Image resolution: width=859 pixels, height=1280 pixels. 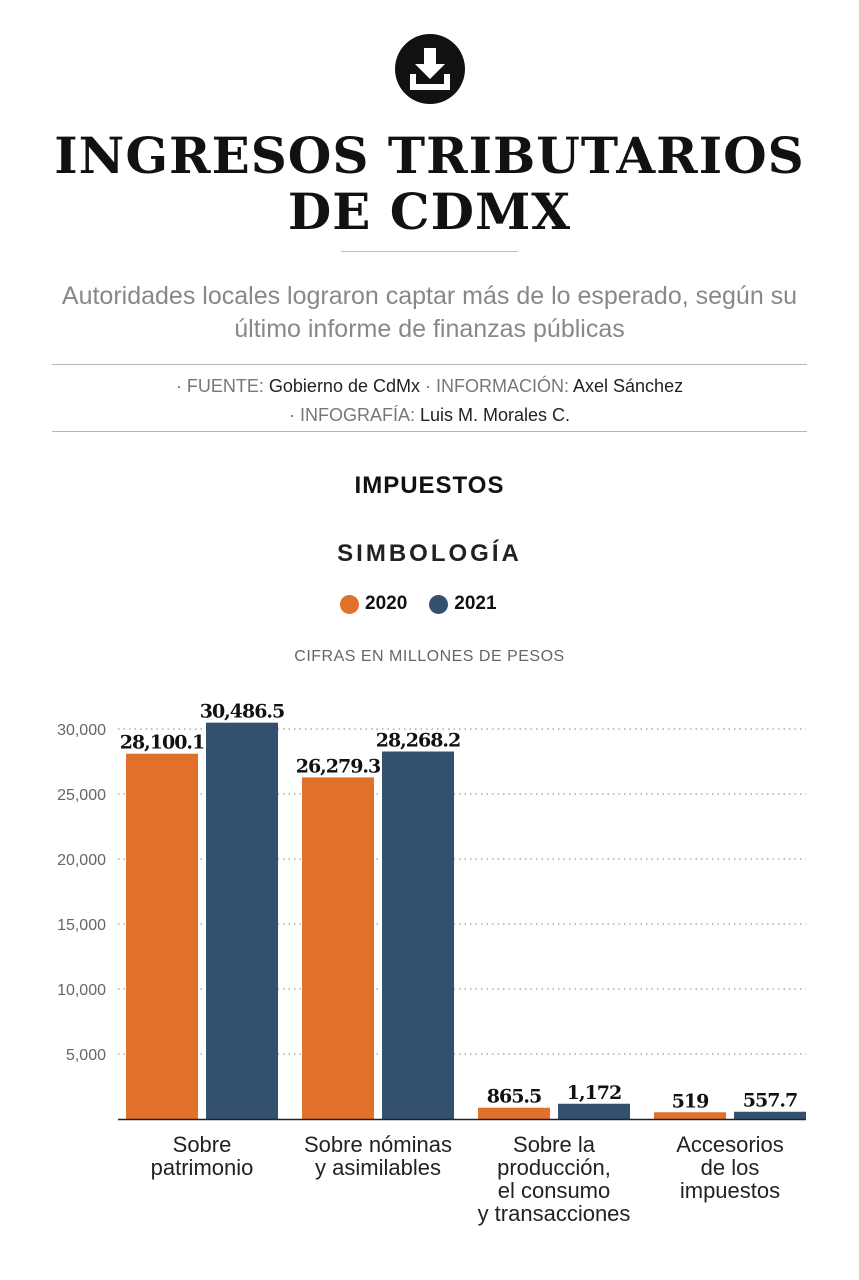 I want to click on data-label-2020: 28,100.1, so click(x=162, y=743).